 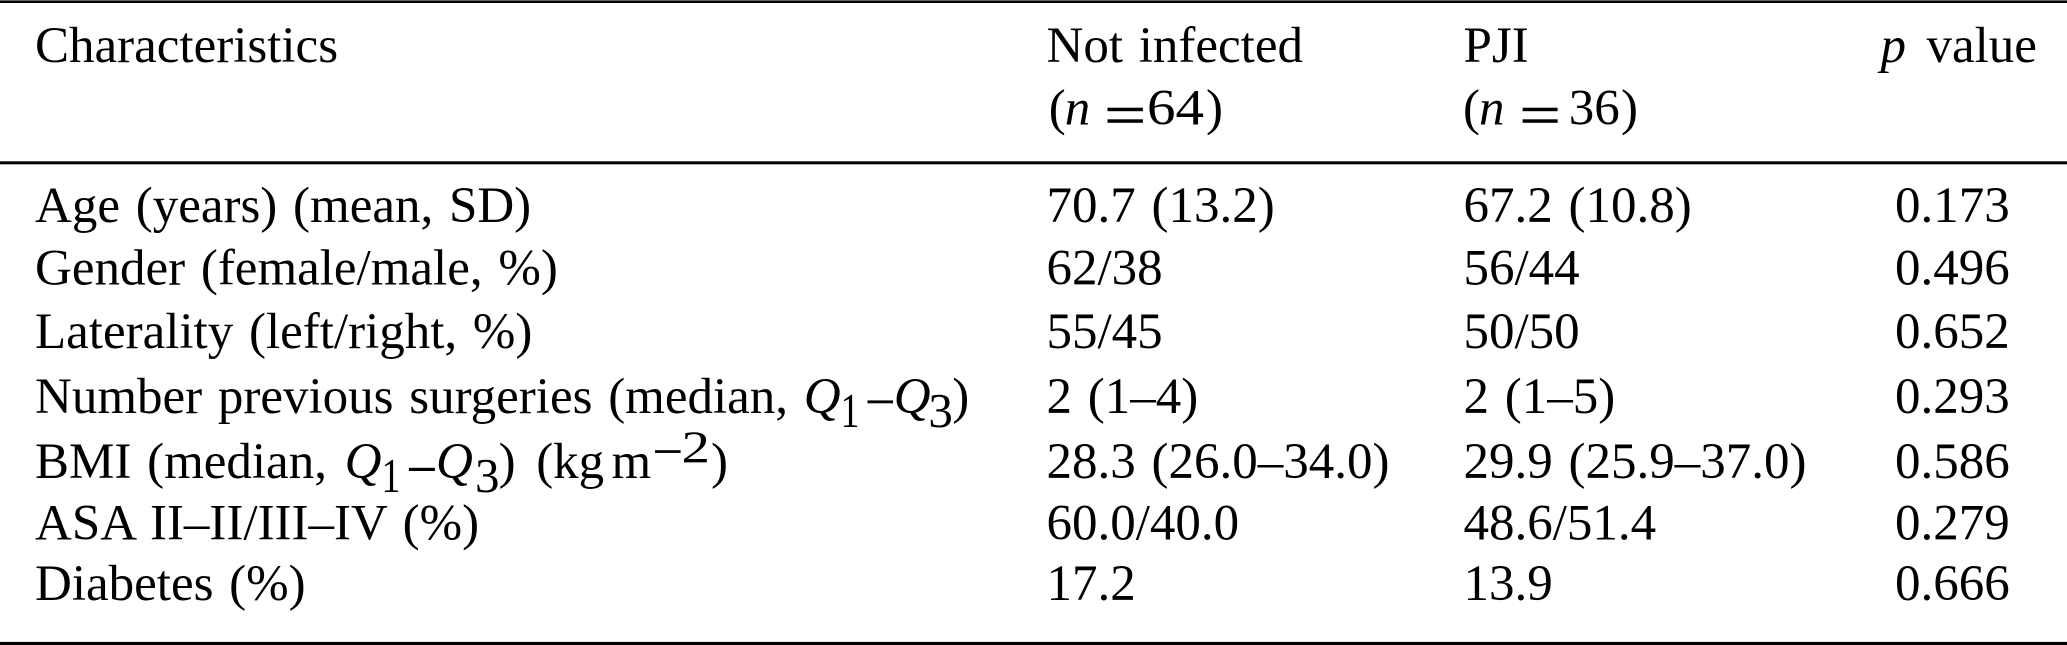 What do you see at coordinates (283, 332) in the screenshot?
I see `svg-text: Laterality (left/right, %)` at bounding box center [283, 332].